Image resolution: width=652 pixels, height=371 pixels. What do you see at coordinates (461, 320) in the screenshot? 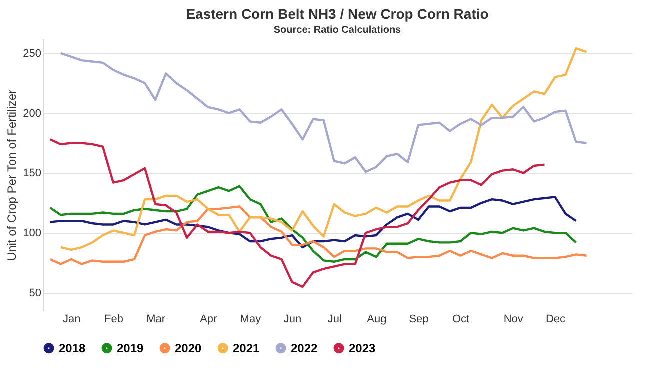
I see `x-tick-label: Oct` at bounding box center [461, 320].